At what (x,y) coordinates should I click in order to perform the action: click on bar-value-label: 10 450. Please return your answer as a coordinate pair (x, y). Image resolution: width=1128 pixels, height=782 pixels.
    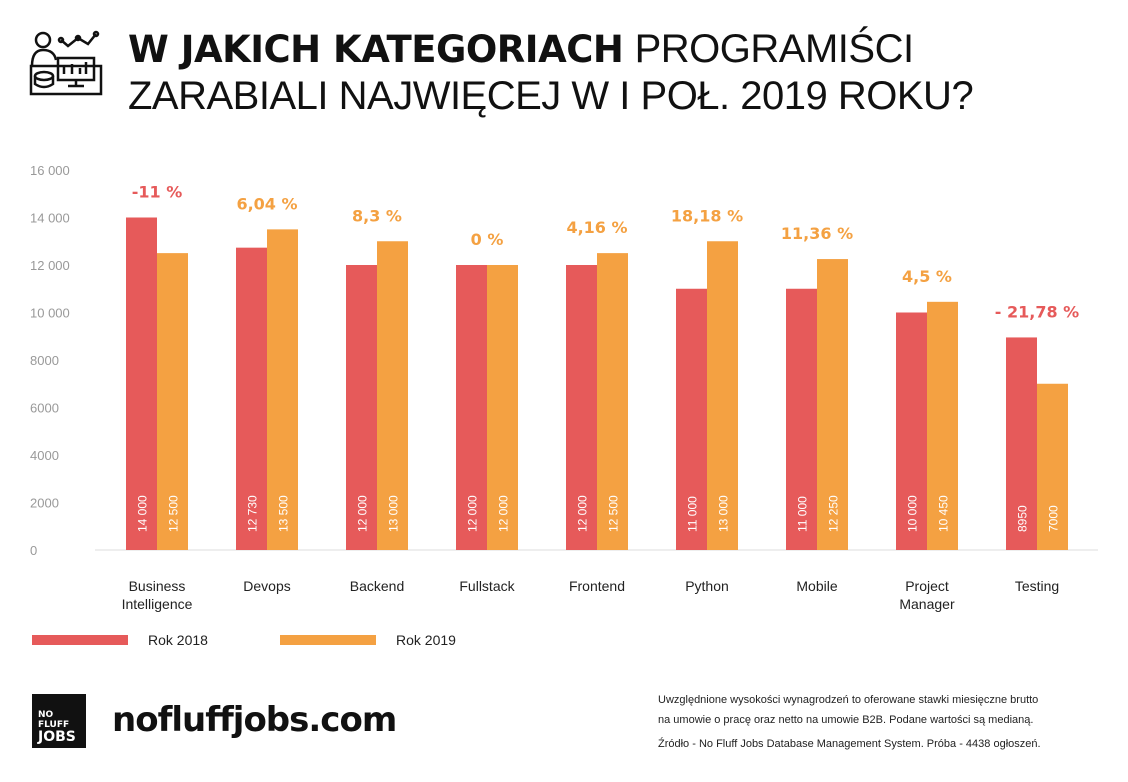
    Looking at the image, I should click on (944, 513).